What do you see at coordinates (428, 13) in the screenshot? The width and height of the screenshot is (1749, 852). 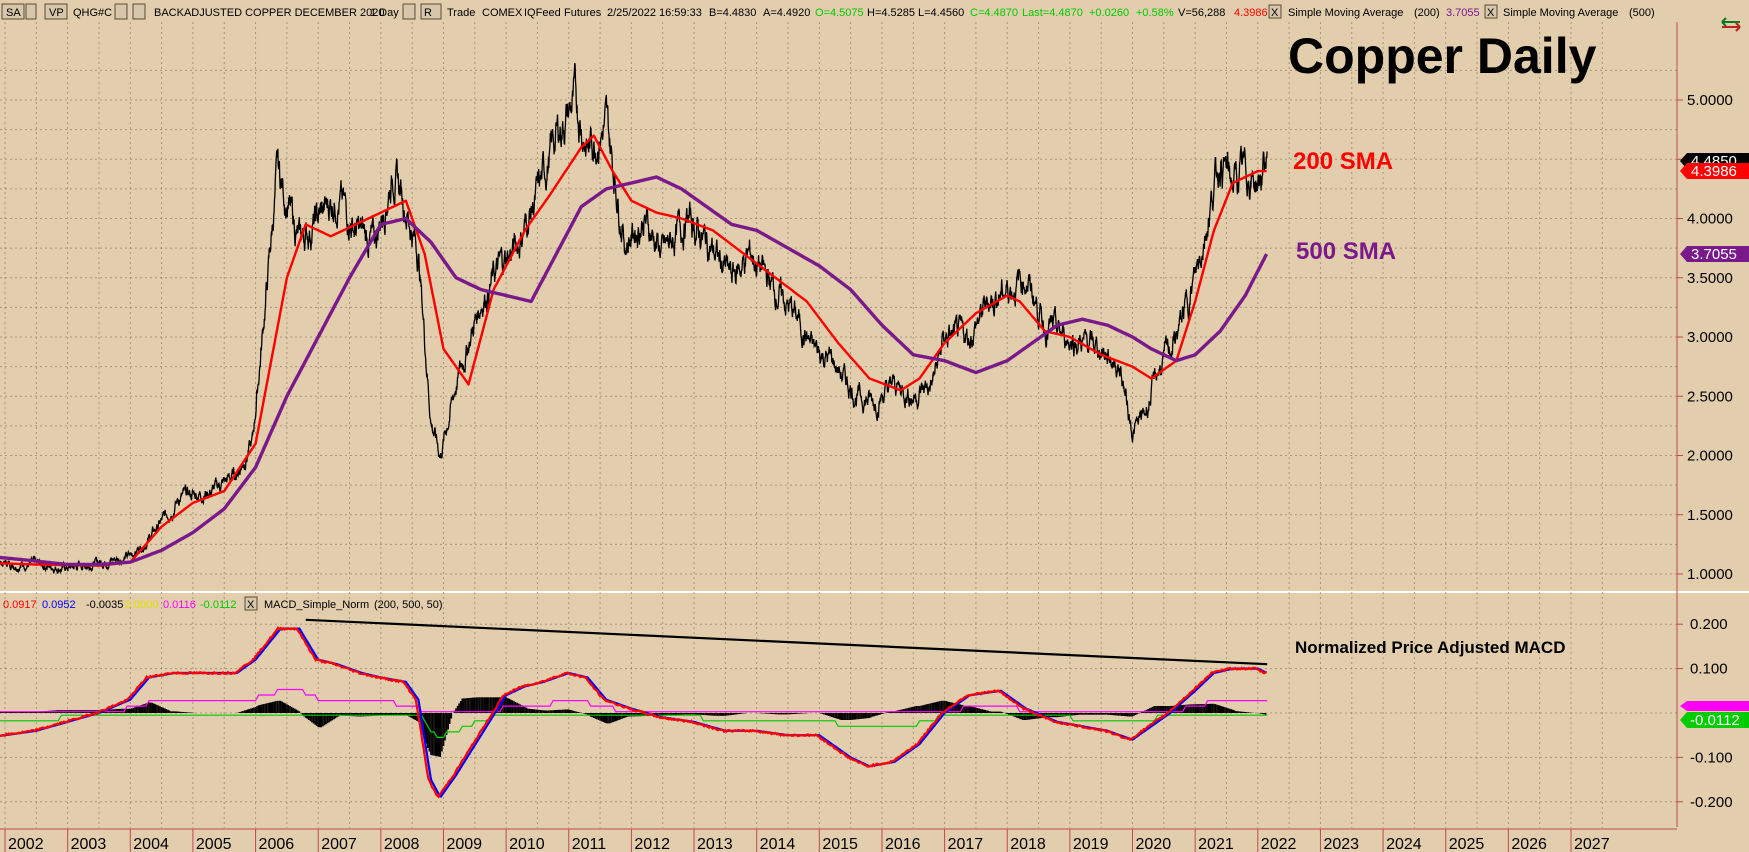 I see `r-label: R` at bounding box center [428, 13].